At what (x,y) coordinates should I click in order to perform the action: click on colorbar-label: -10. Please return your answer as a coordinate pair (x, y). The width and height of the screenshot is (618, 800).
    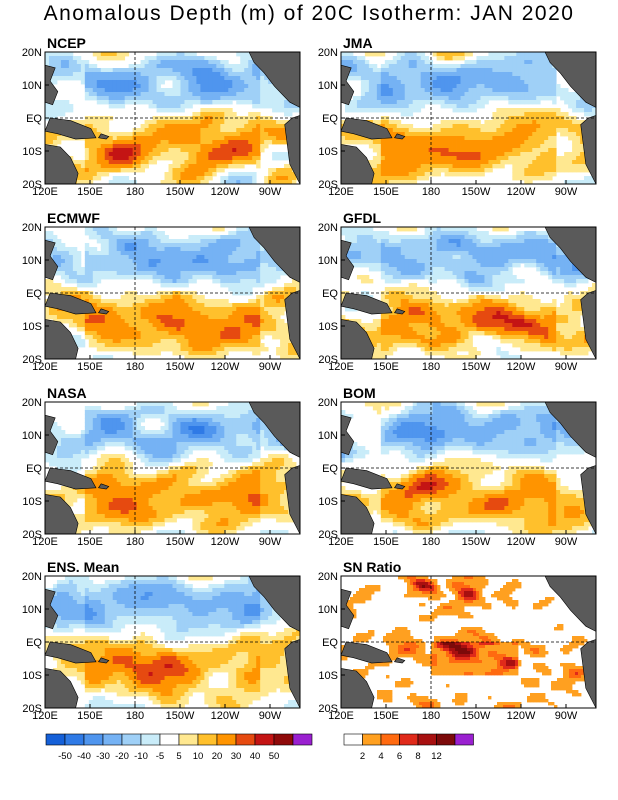
    Looking at the image, I should click on (141, 756).